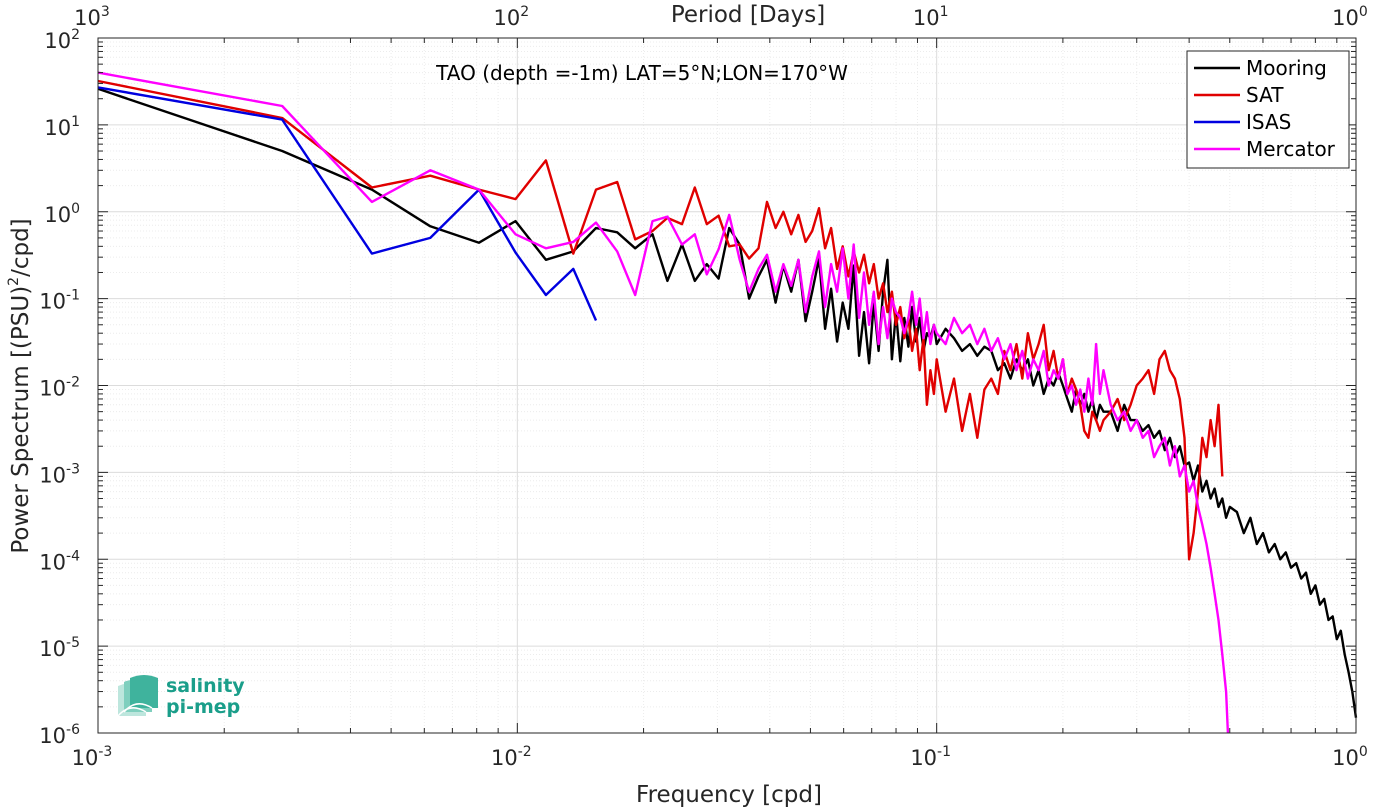  I want to click on y-tick-label: 10⁻², so click(59, 388).